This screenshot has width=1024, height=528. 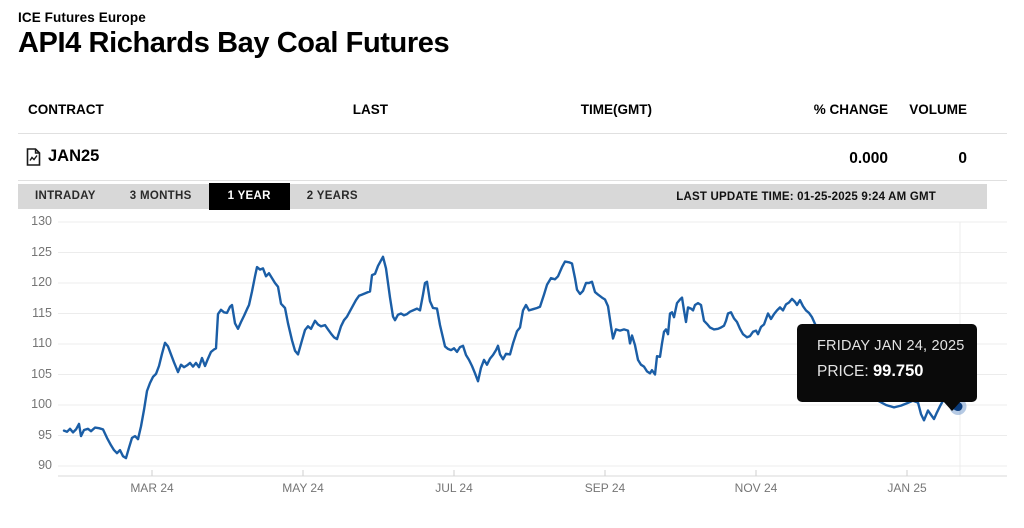 What do you see at coordinates (332, 196) in the screenshot?
I see `tab-2-years: 2 YEARS` at bounding box center [332, 196].